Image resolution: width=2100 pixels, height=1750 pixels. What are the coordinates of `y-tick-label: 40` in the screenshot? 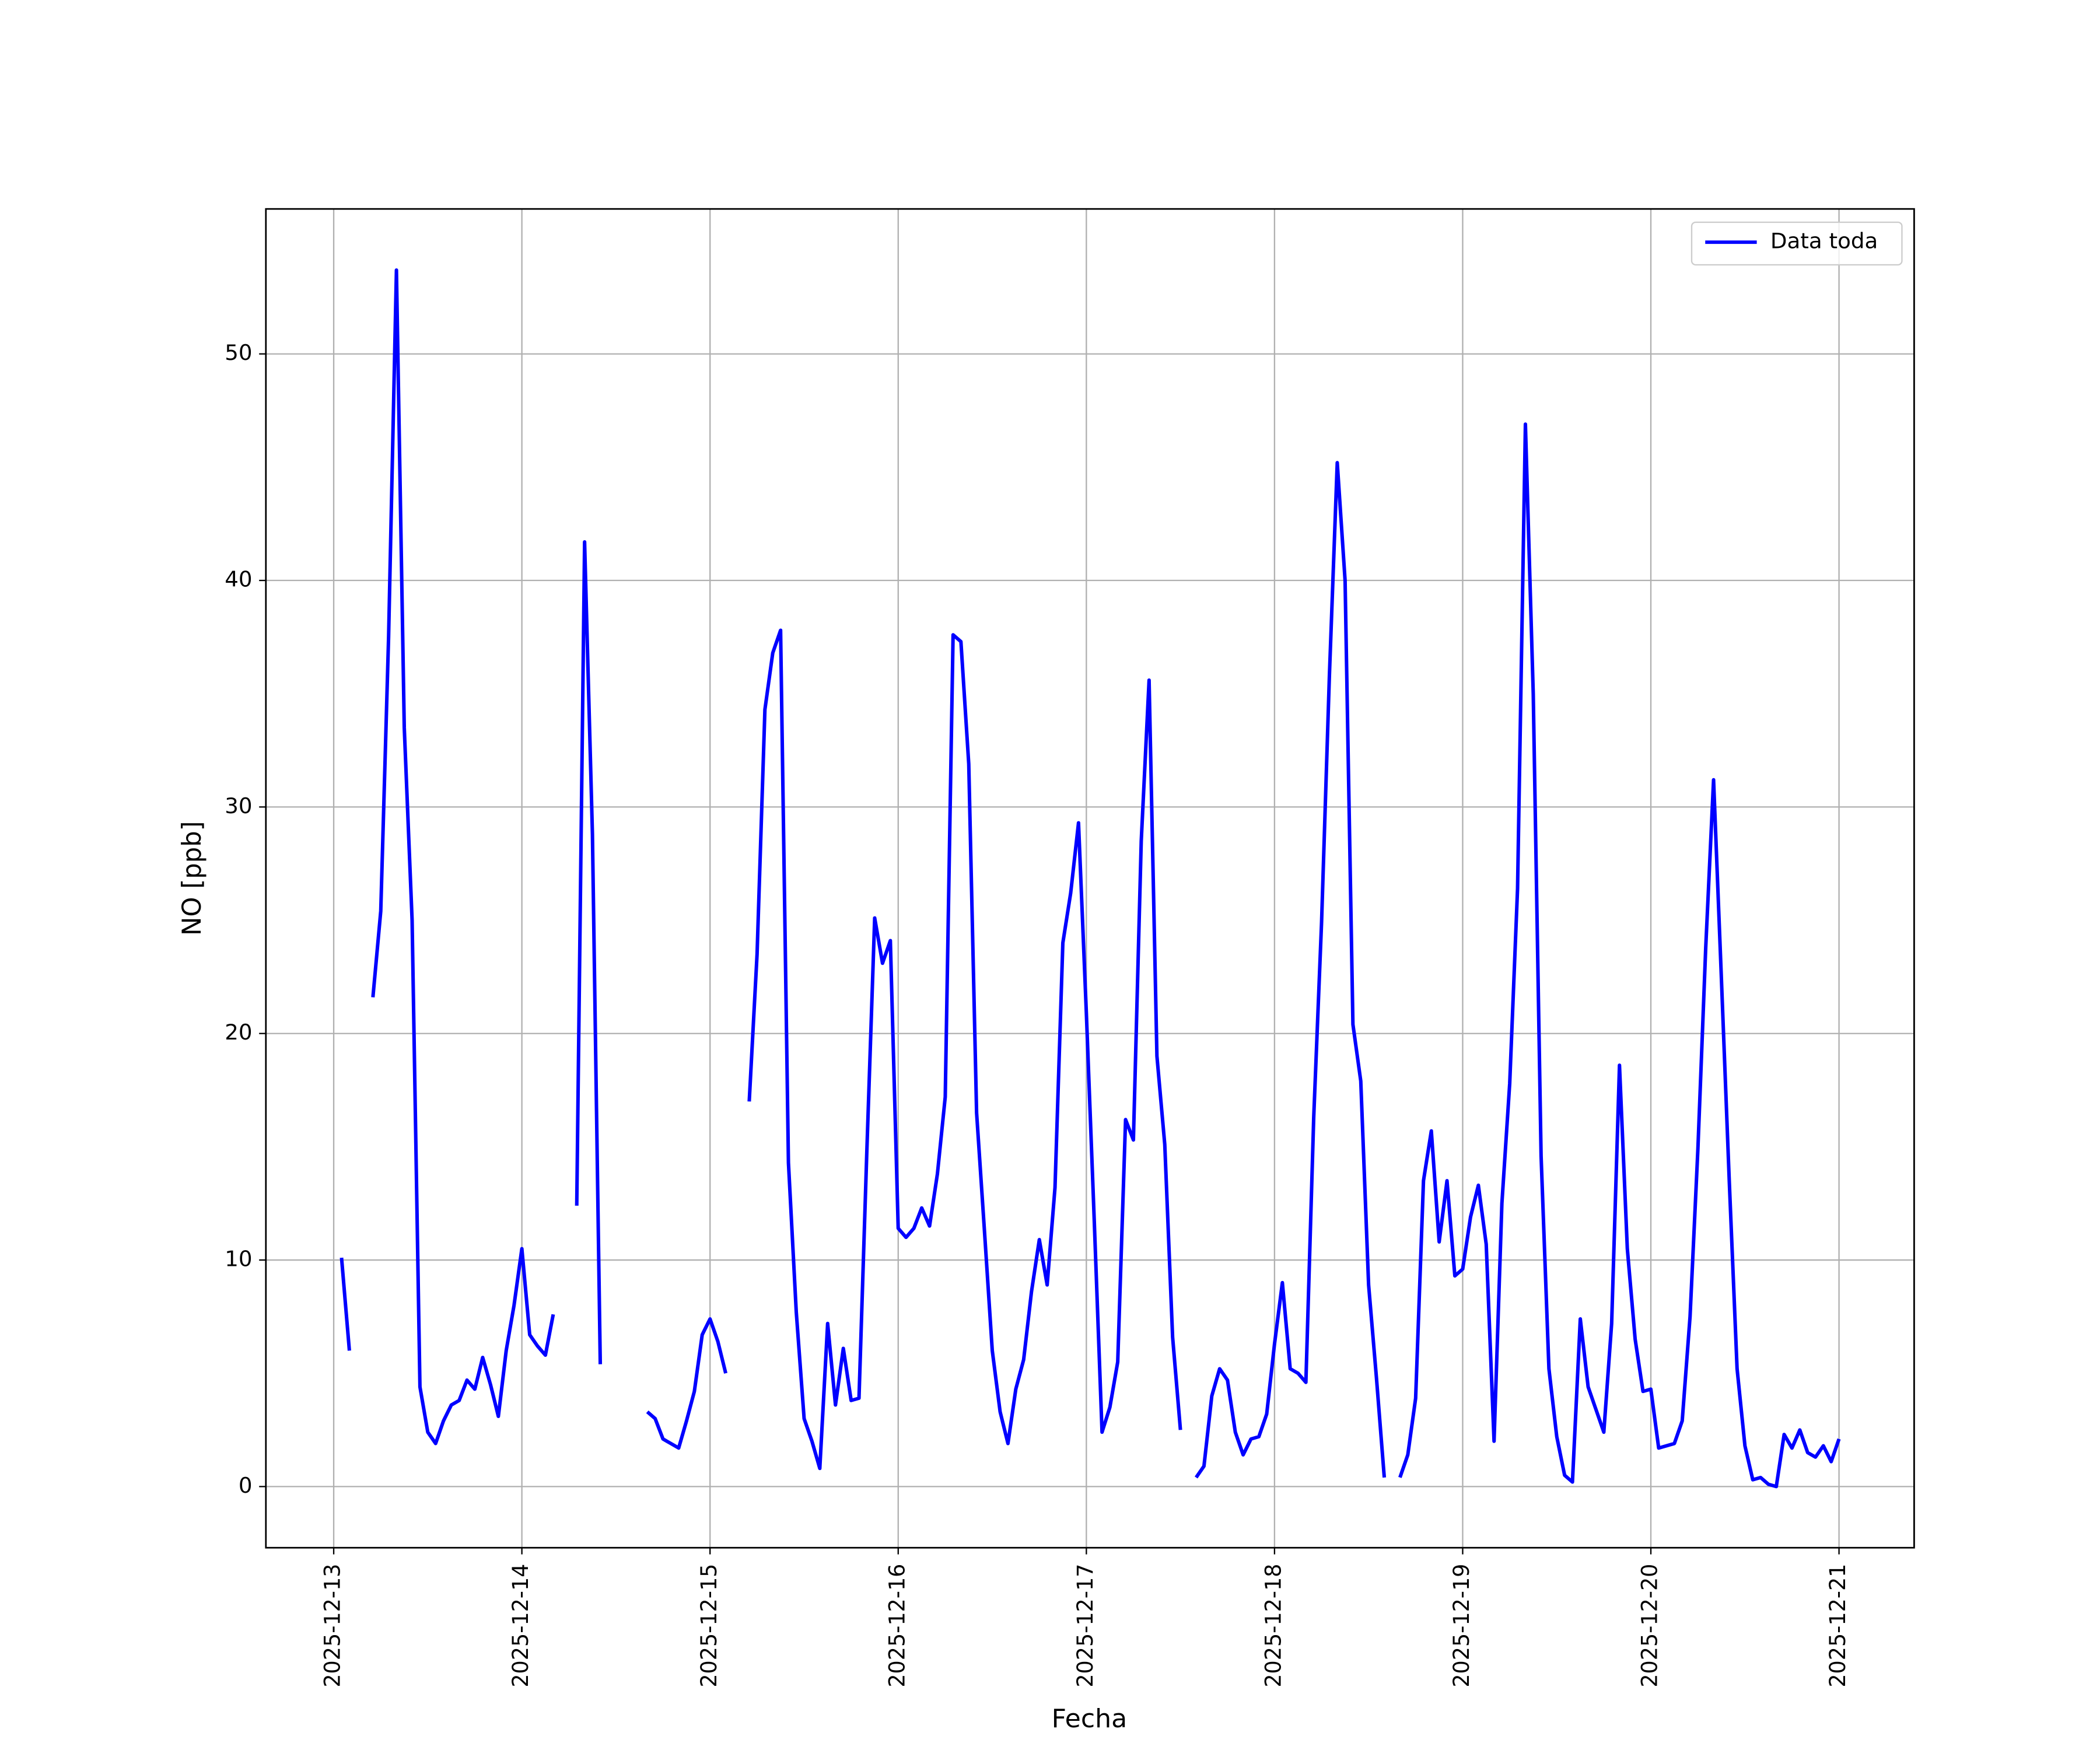 It's located at (238, 579).